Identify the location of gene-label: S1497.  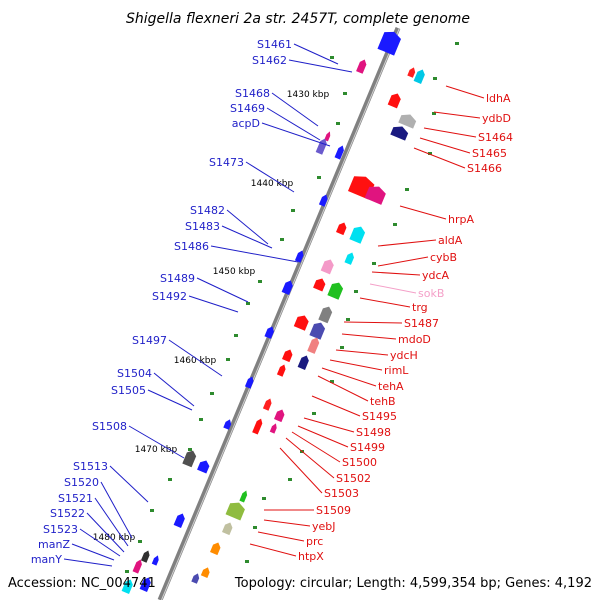
(149, 340).